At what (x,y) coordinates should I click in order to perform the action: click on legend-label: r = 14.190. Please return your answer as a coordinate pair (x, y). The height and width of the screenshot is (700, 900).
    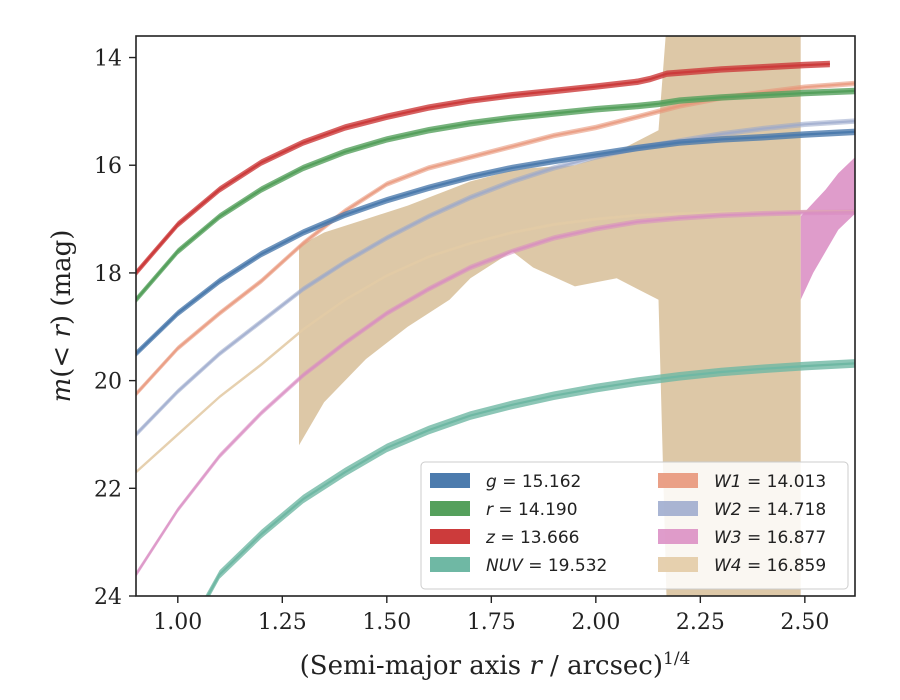
    Looking at the image, I should click on (532, 510).